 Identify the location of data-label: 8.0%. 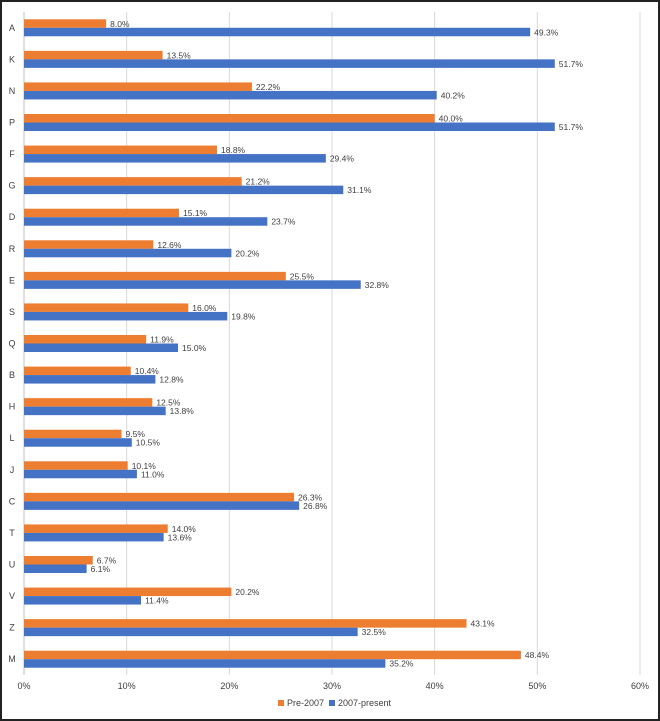
(120, 24).